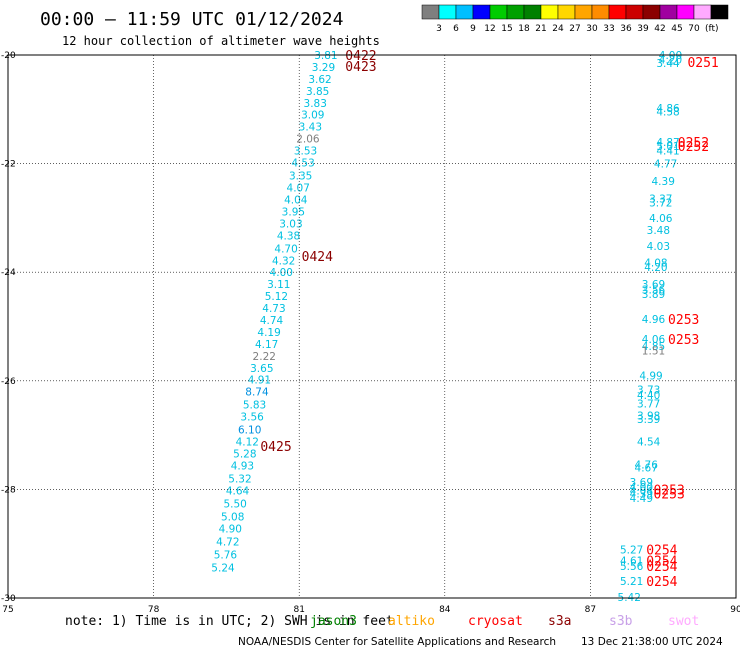 The height and width of the screenshot is (650, 740). Describe the element at coordinates (489, 29) in the screenshot. I see `colorbar-tick-label: 12` at that location.